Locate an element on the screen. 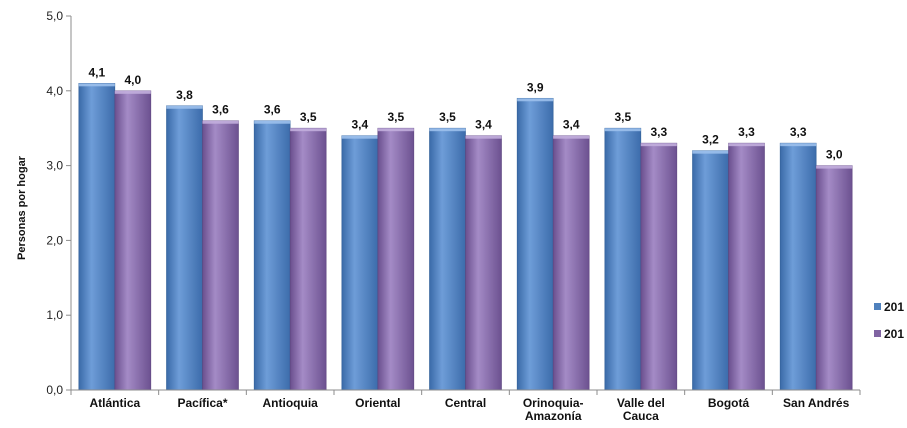  y-axis: 0,0 1,0 2,0 3,0 4,0 5,0 is located at coordinates (59, 203).